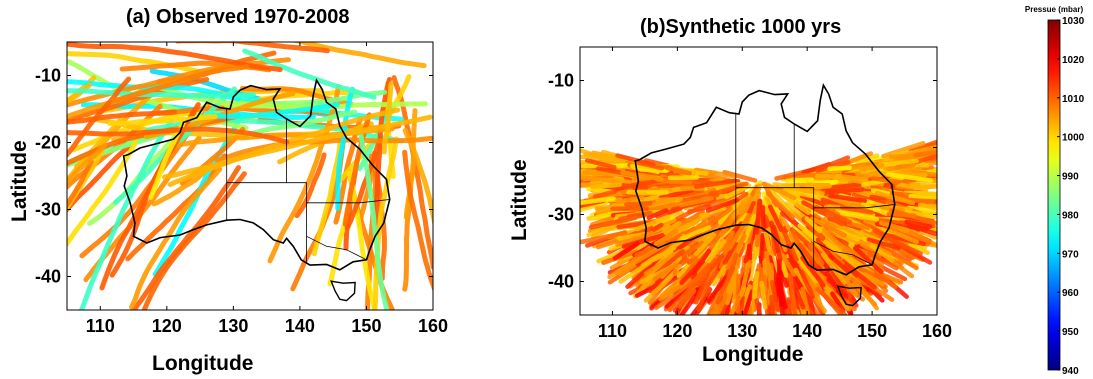 The height and width of the screenshot is (379, 1093). I want to click on colorbar-tick-label: 1010, so click(1073, 99).